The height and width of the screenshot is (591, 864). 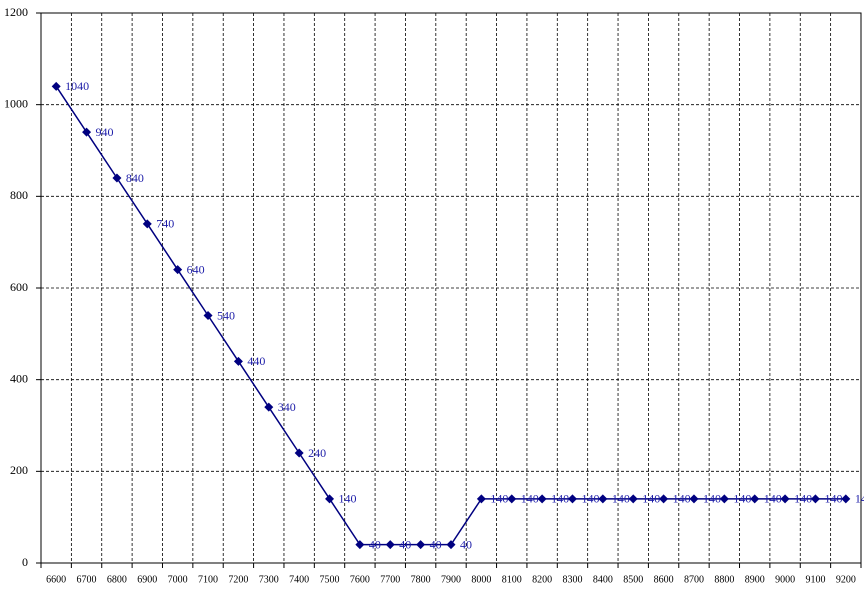 I want to click on x-tick-label: 8400, so click(x=603, y=579).